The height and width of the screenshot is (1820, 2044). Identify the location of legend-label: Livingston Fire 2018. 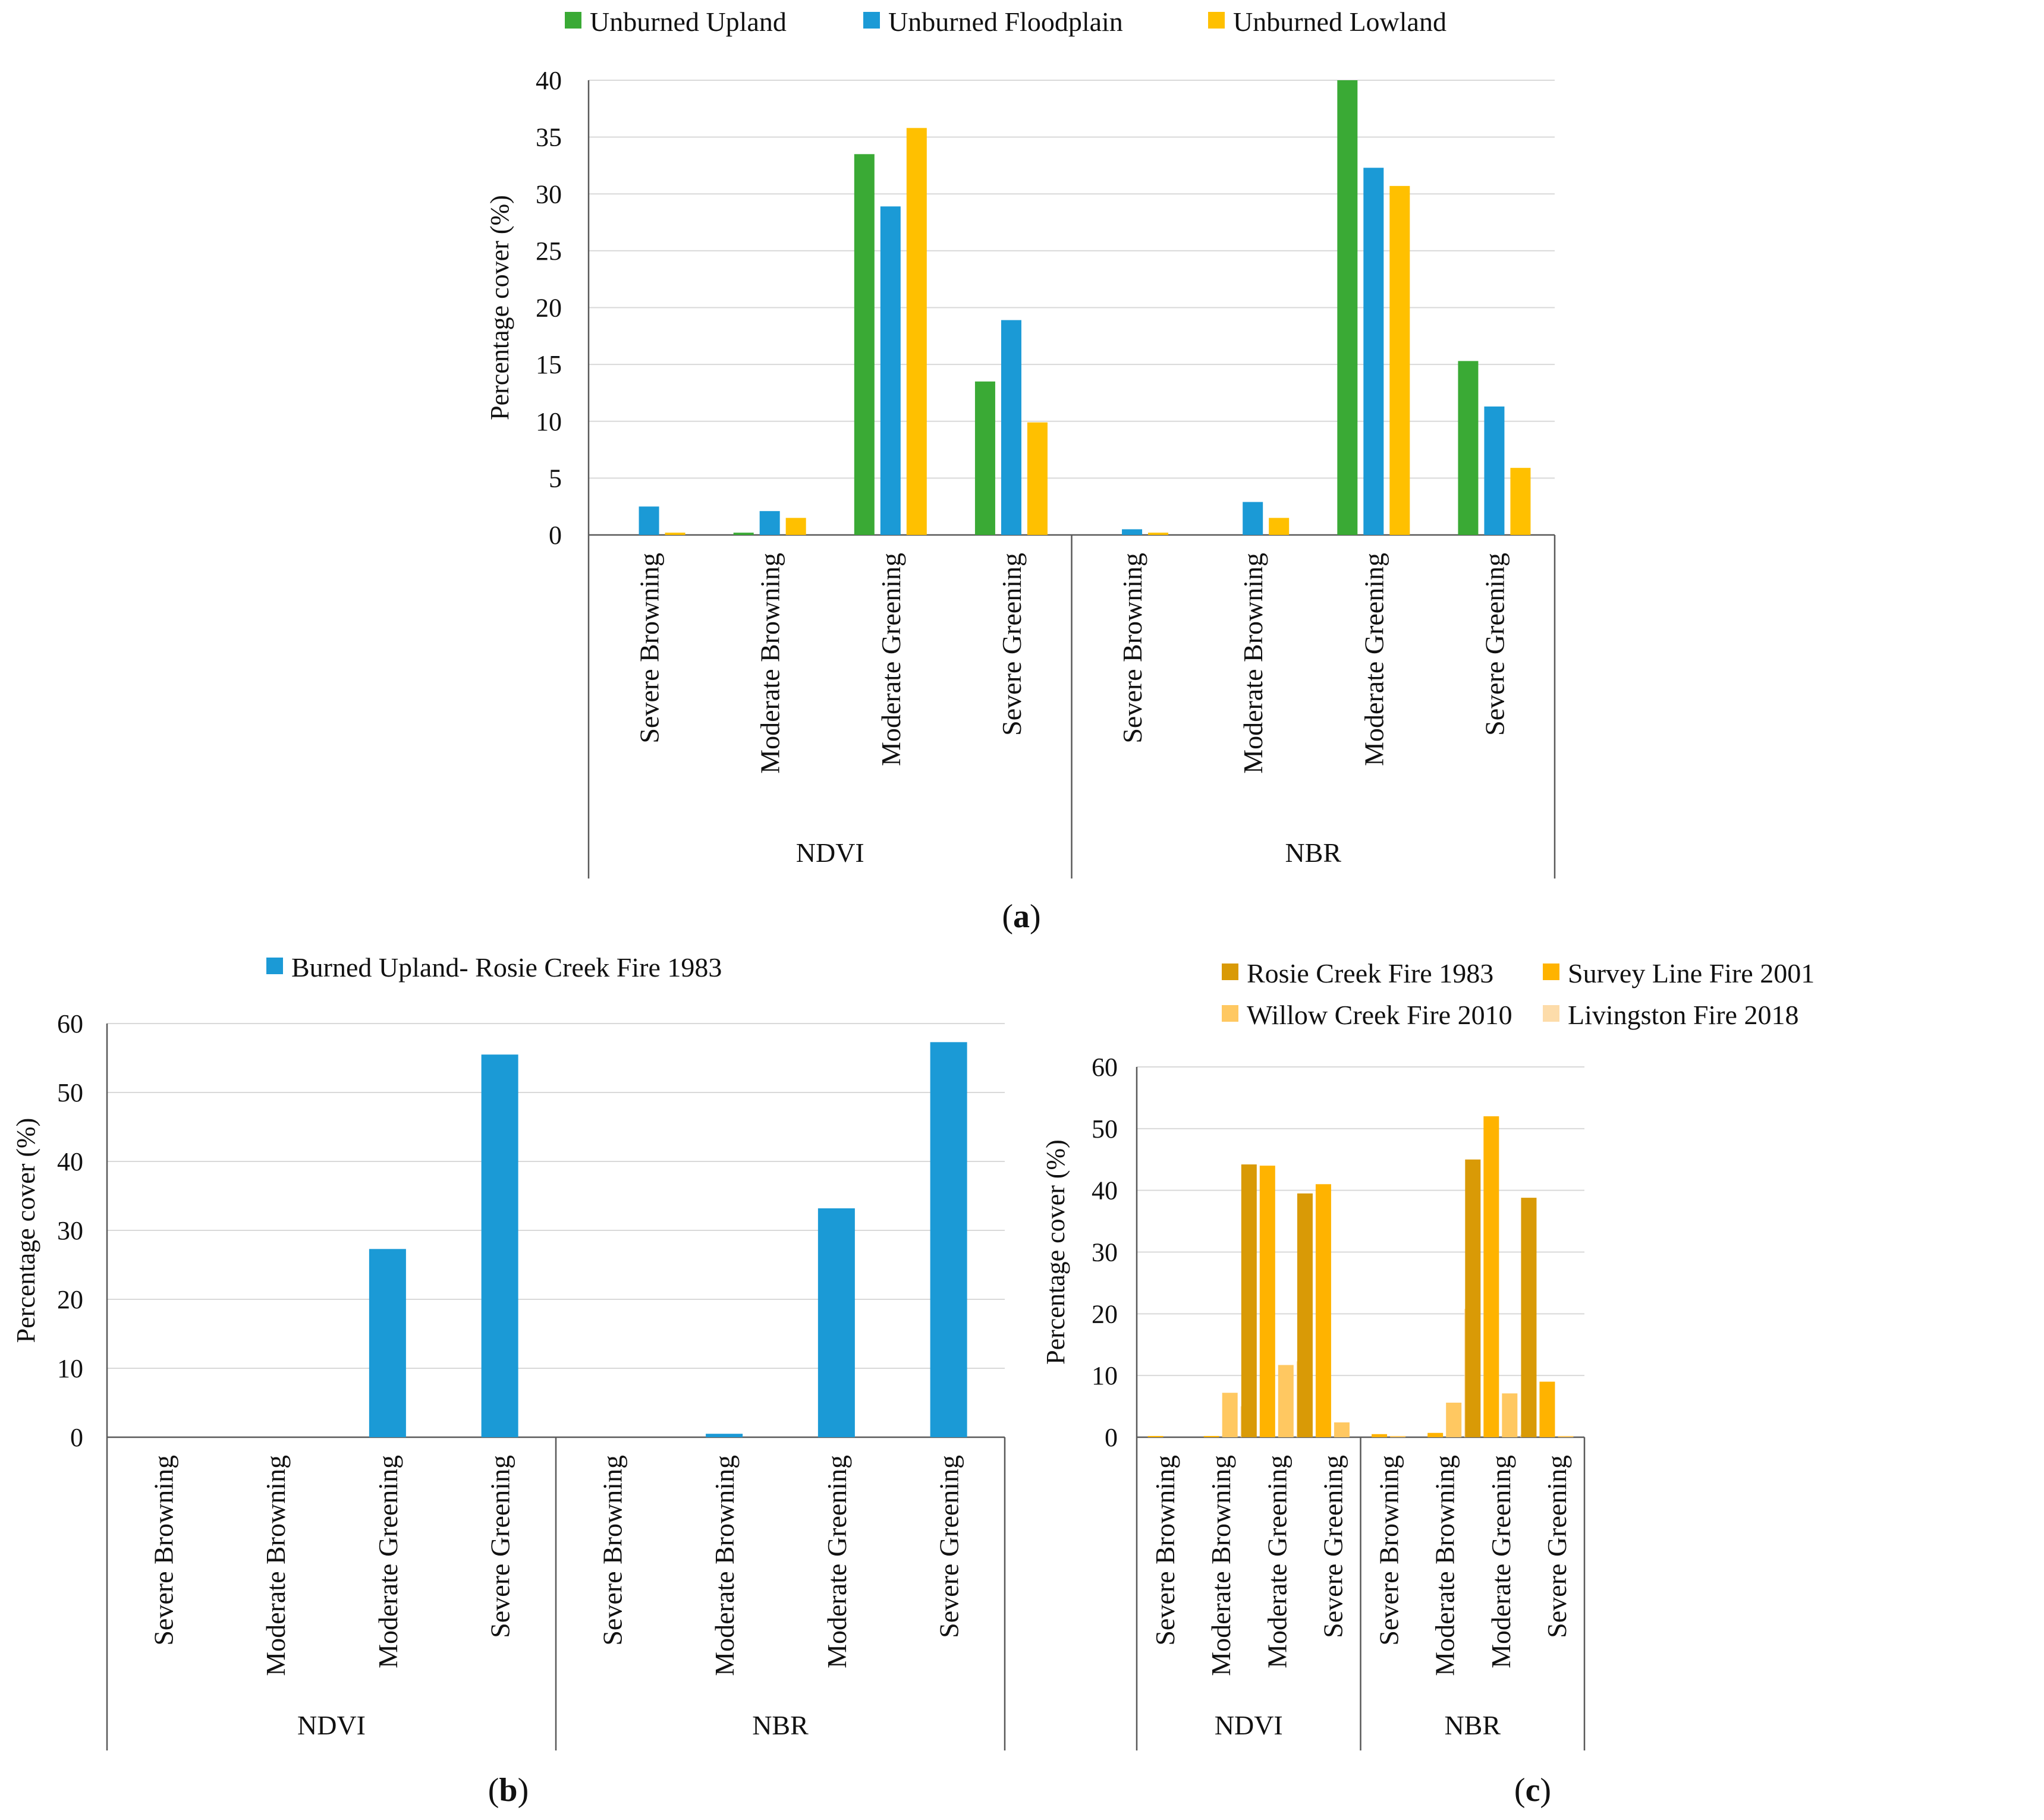
(1683, 1015).